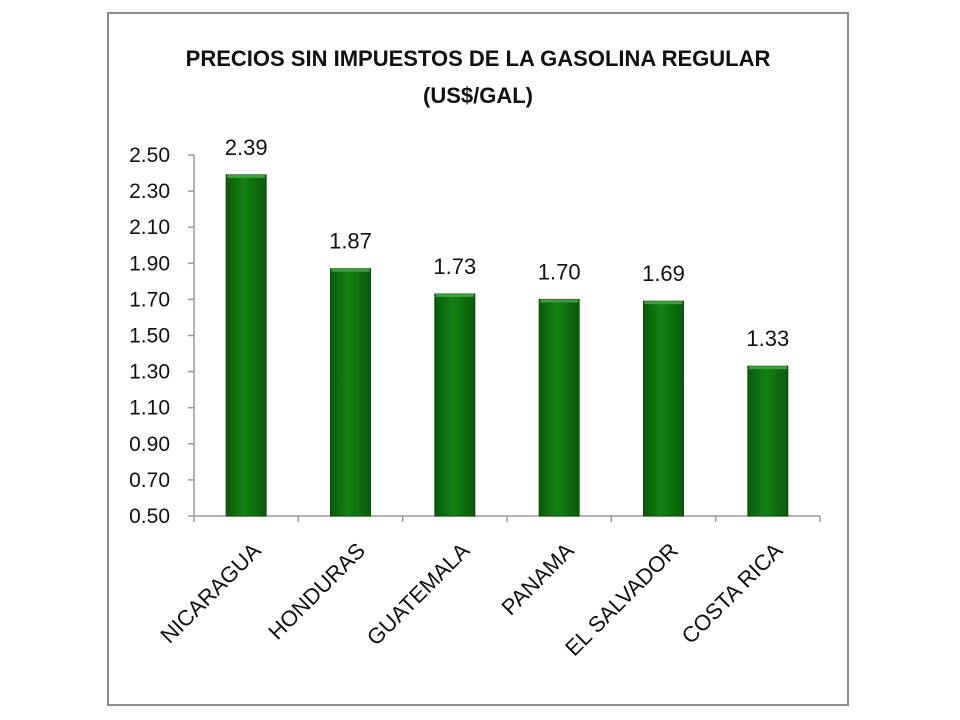 Image resolution: width=960 pixels, height=720 pixels. Describe the element at coordinates (246, 345) in the screenshot. I see `bar-nicaragua` at that location.